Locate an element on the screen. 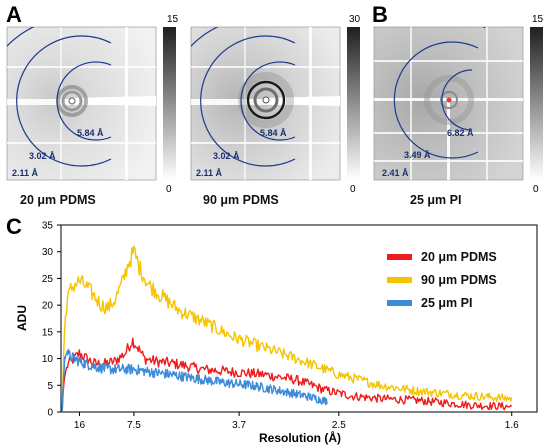  x-axis: 16 7.5 3.7 2.5 1.6 is located at coordinates (296, 421).